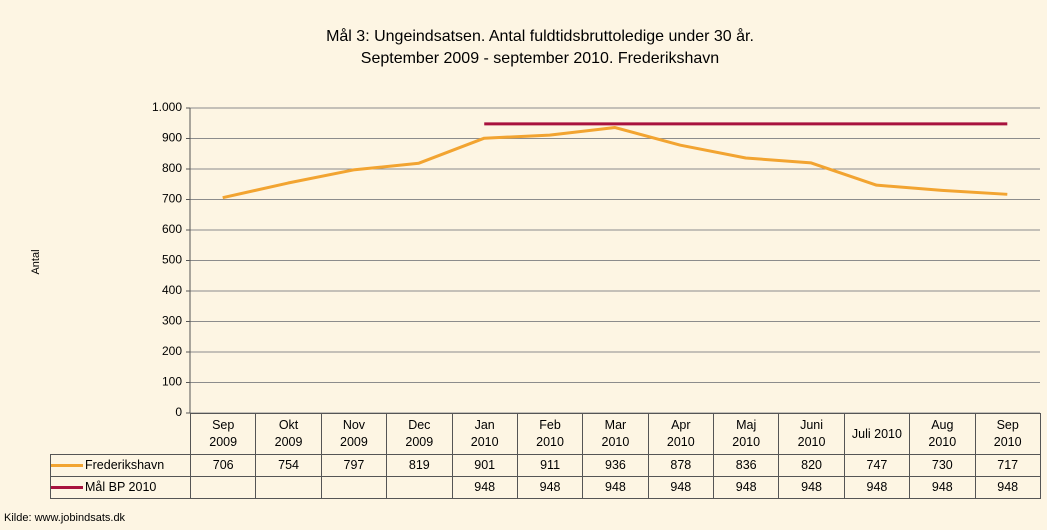 Image resolution: width=1047 pixels, height=530 pixels. What do you see at coordinates (120, 434) in the screenshot?
I see `corner-cell` at bounding box center [120, 434].